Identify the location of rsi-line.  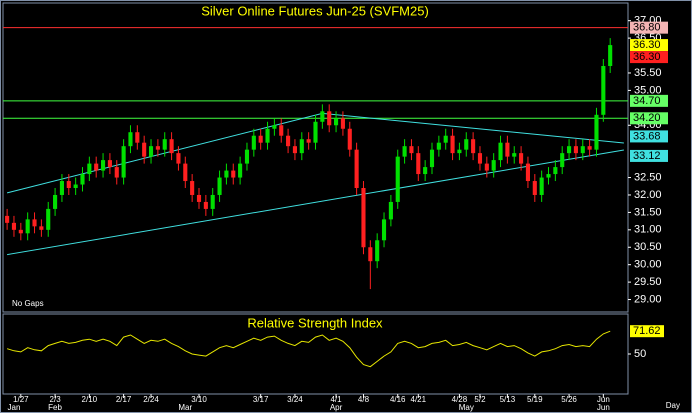
(308, 349).